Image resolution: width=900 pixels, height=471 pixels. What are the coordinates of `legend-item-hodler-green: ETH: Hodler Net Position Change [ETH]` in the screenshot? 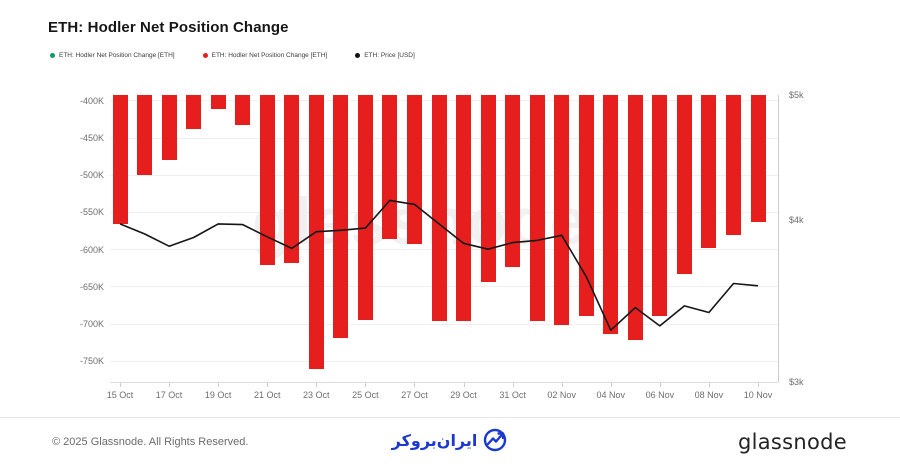 It's located at (112, 55).